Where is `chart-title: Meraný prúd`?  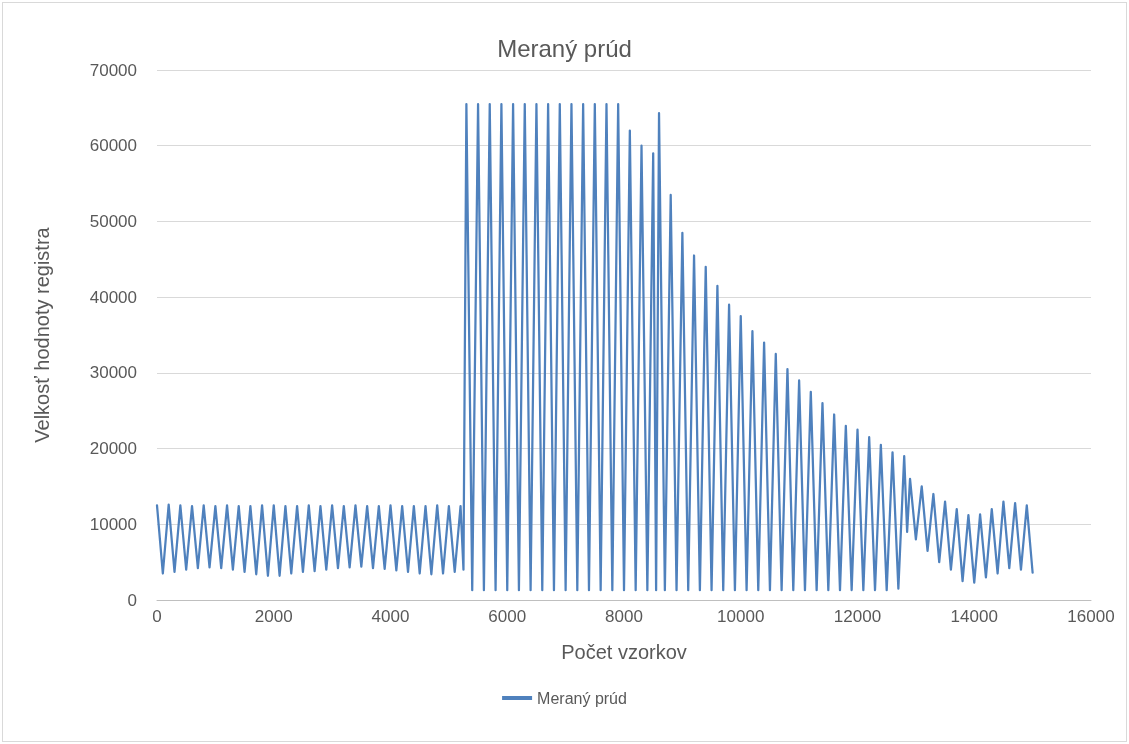 chart-title: Meraný prúd is located at coordinates (564, 48).